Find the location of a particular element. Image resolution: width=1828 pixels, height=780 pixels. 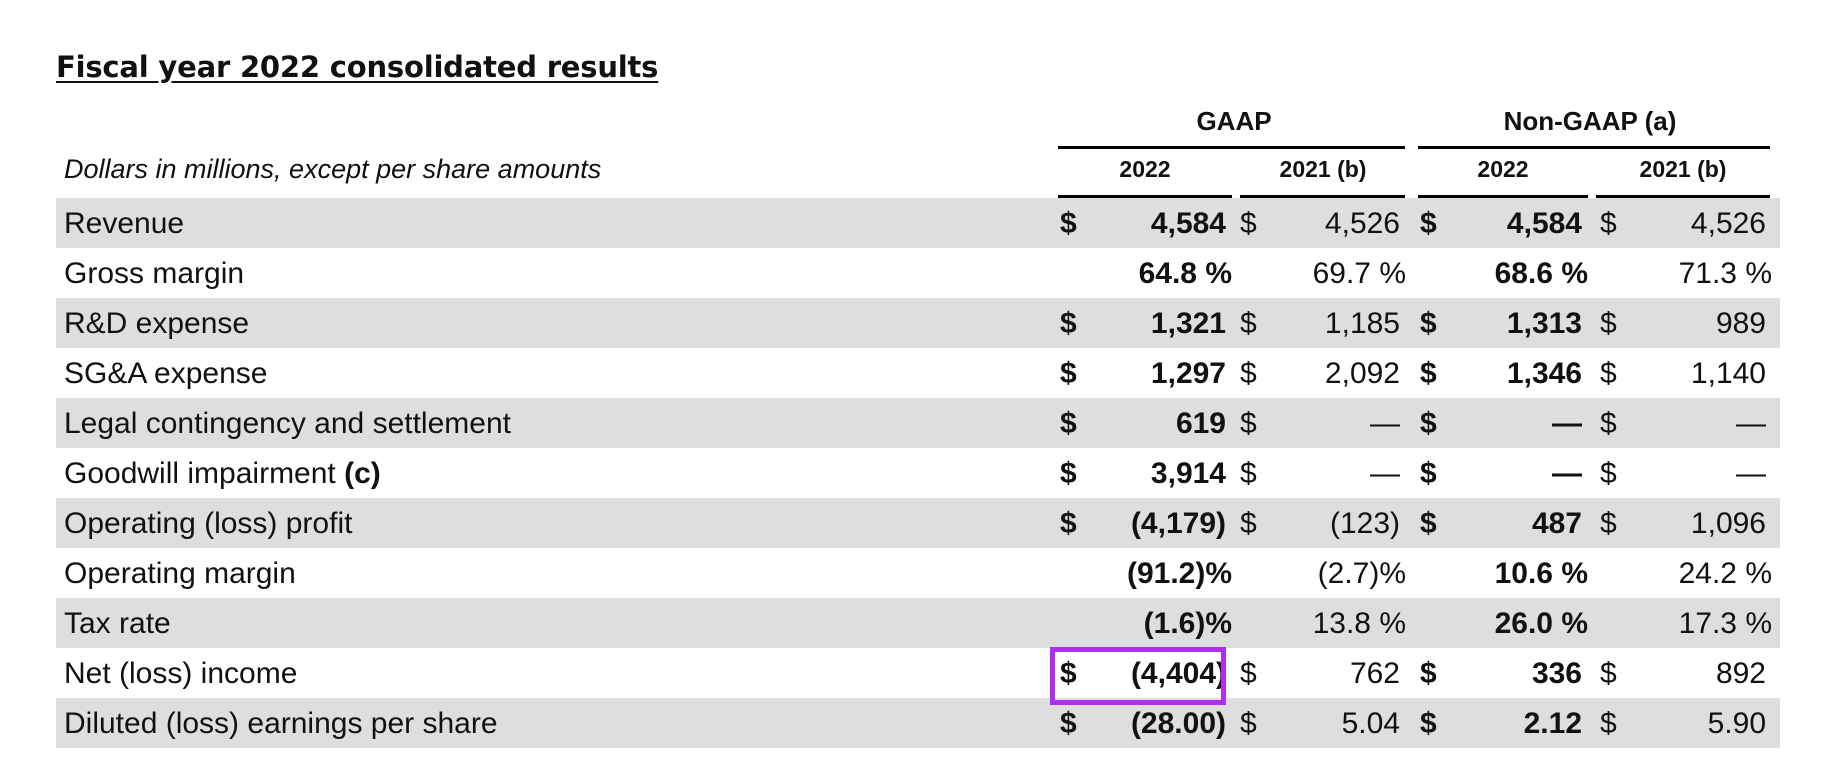

cell-value: 619 is located at coordinates (1200, 423).